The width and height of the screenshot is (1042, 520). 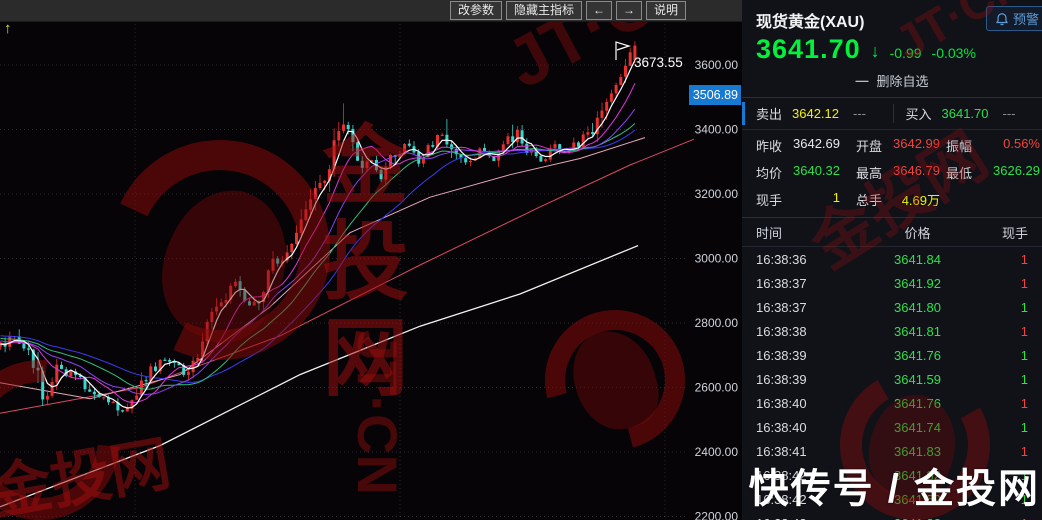 What do you see at coordinates (905, 53) in the screenshot?
I see `price-change: -0.99` at bounding box center [905, 53].